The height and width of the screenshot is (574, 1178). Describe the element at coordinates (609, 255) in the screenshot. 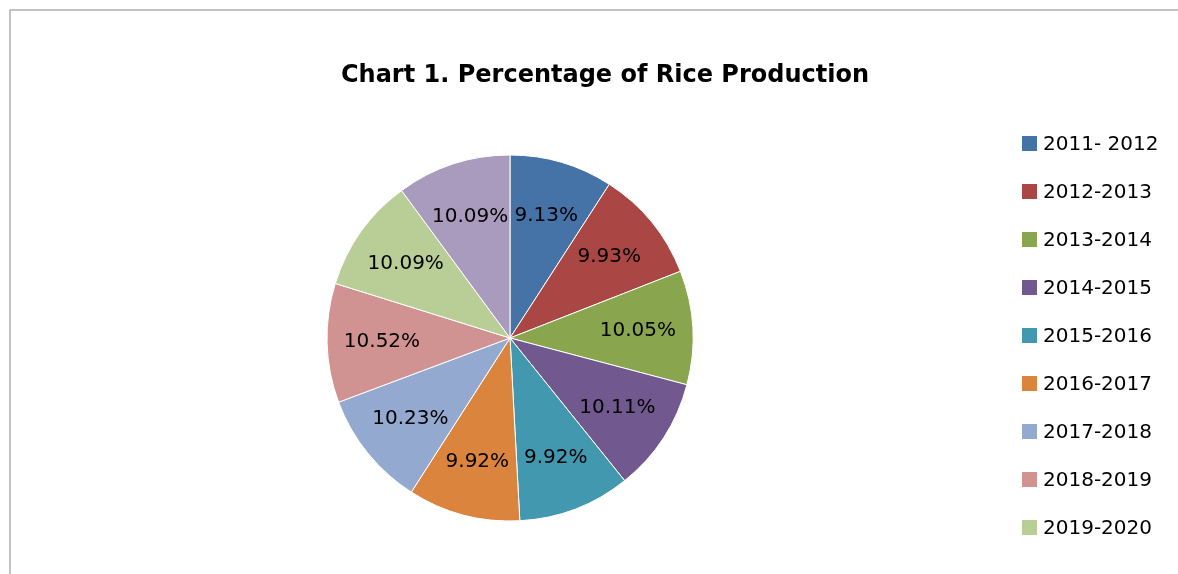

I see `data-label: 9.93%` at that location.